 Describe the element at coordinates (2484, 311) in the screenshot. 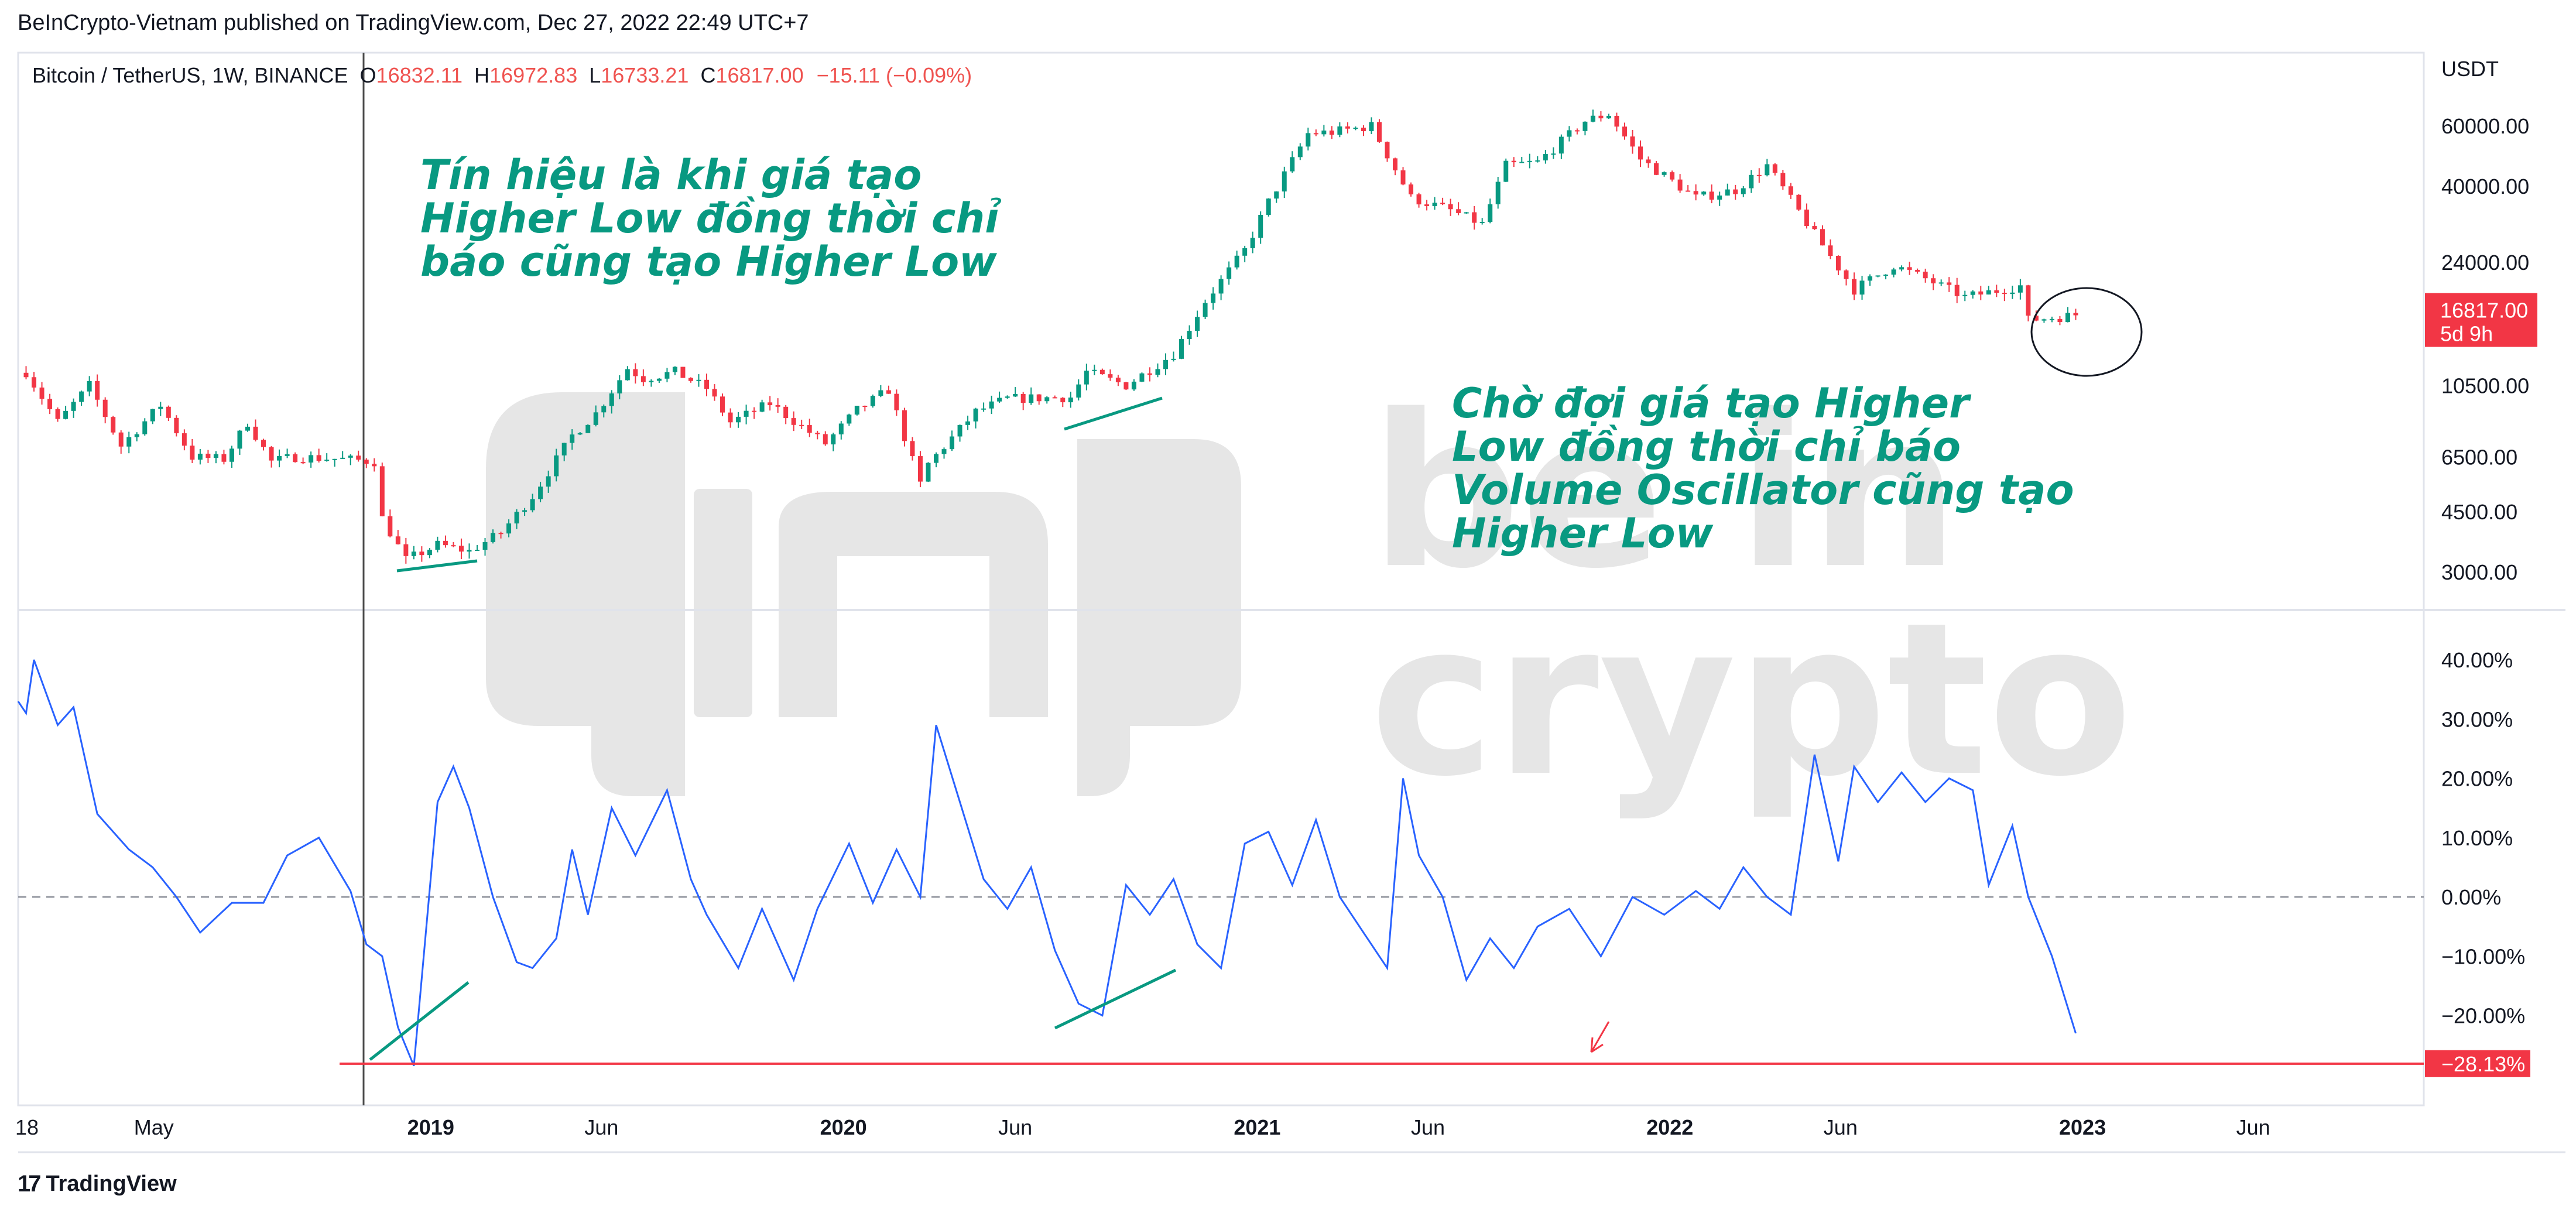

I see `last-price-label: 16817.00` at that location.